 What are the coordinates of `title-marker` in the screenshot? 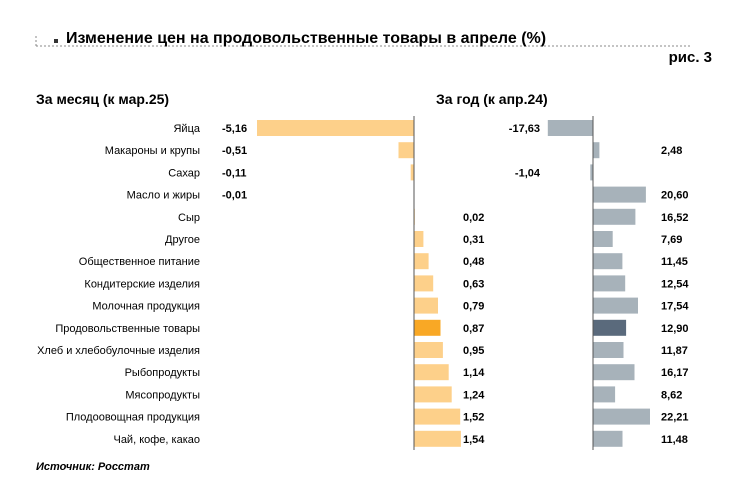 It's located at (56, 41).